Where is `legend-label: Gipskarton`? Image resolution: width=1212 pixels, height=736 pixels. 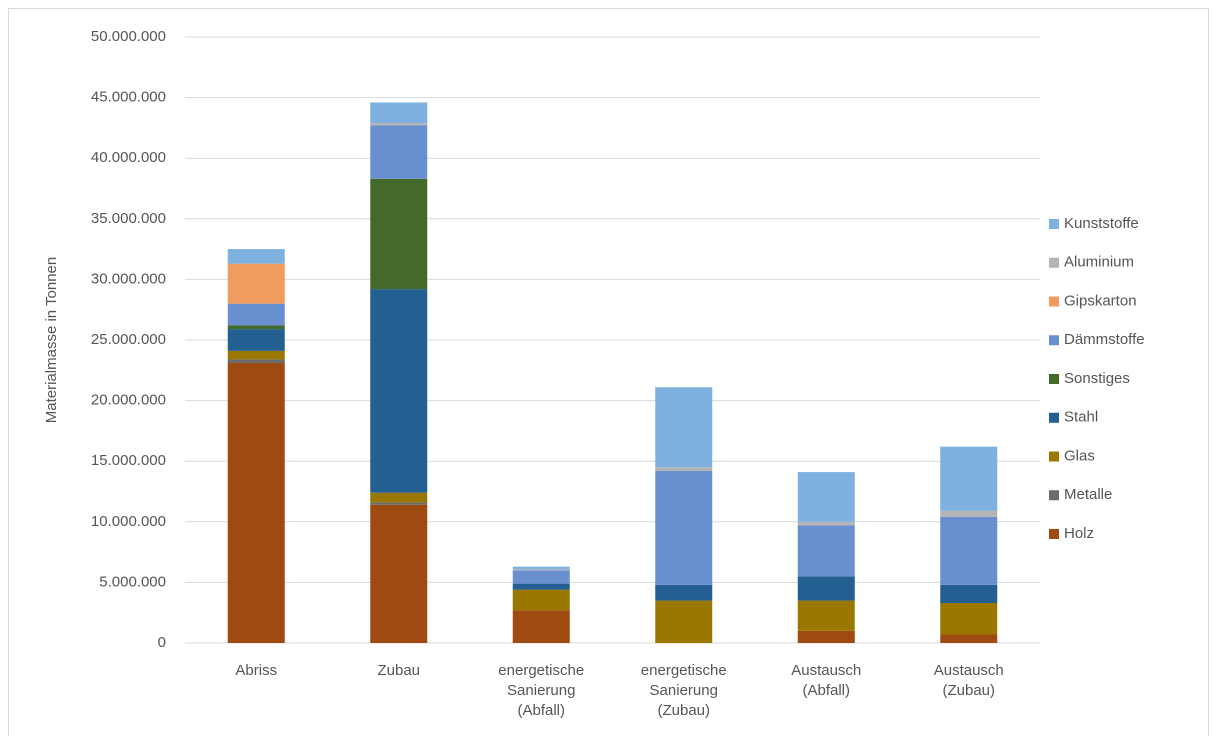
legend-label: Gipskarton is located at coordinates (1100, 300).